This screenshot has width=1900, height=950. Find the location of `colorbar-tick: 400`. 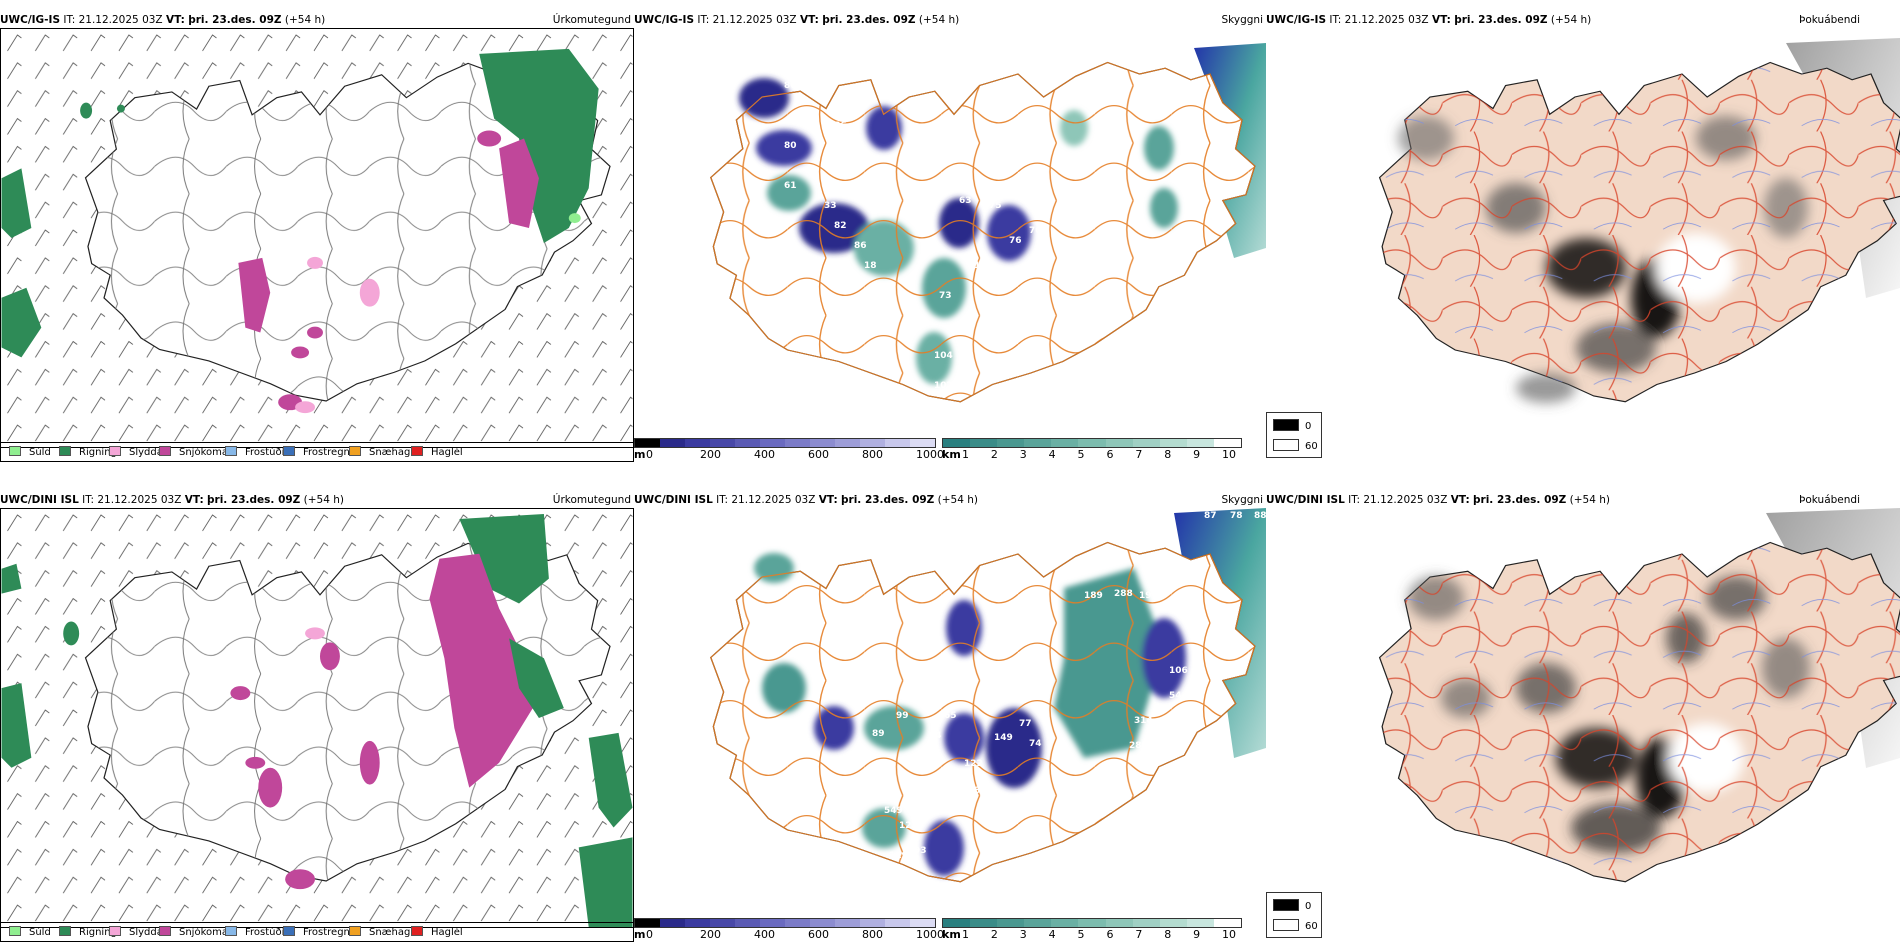

colorbar-tick: 400 is located at coordinates (764, 454).